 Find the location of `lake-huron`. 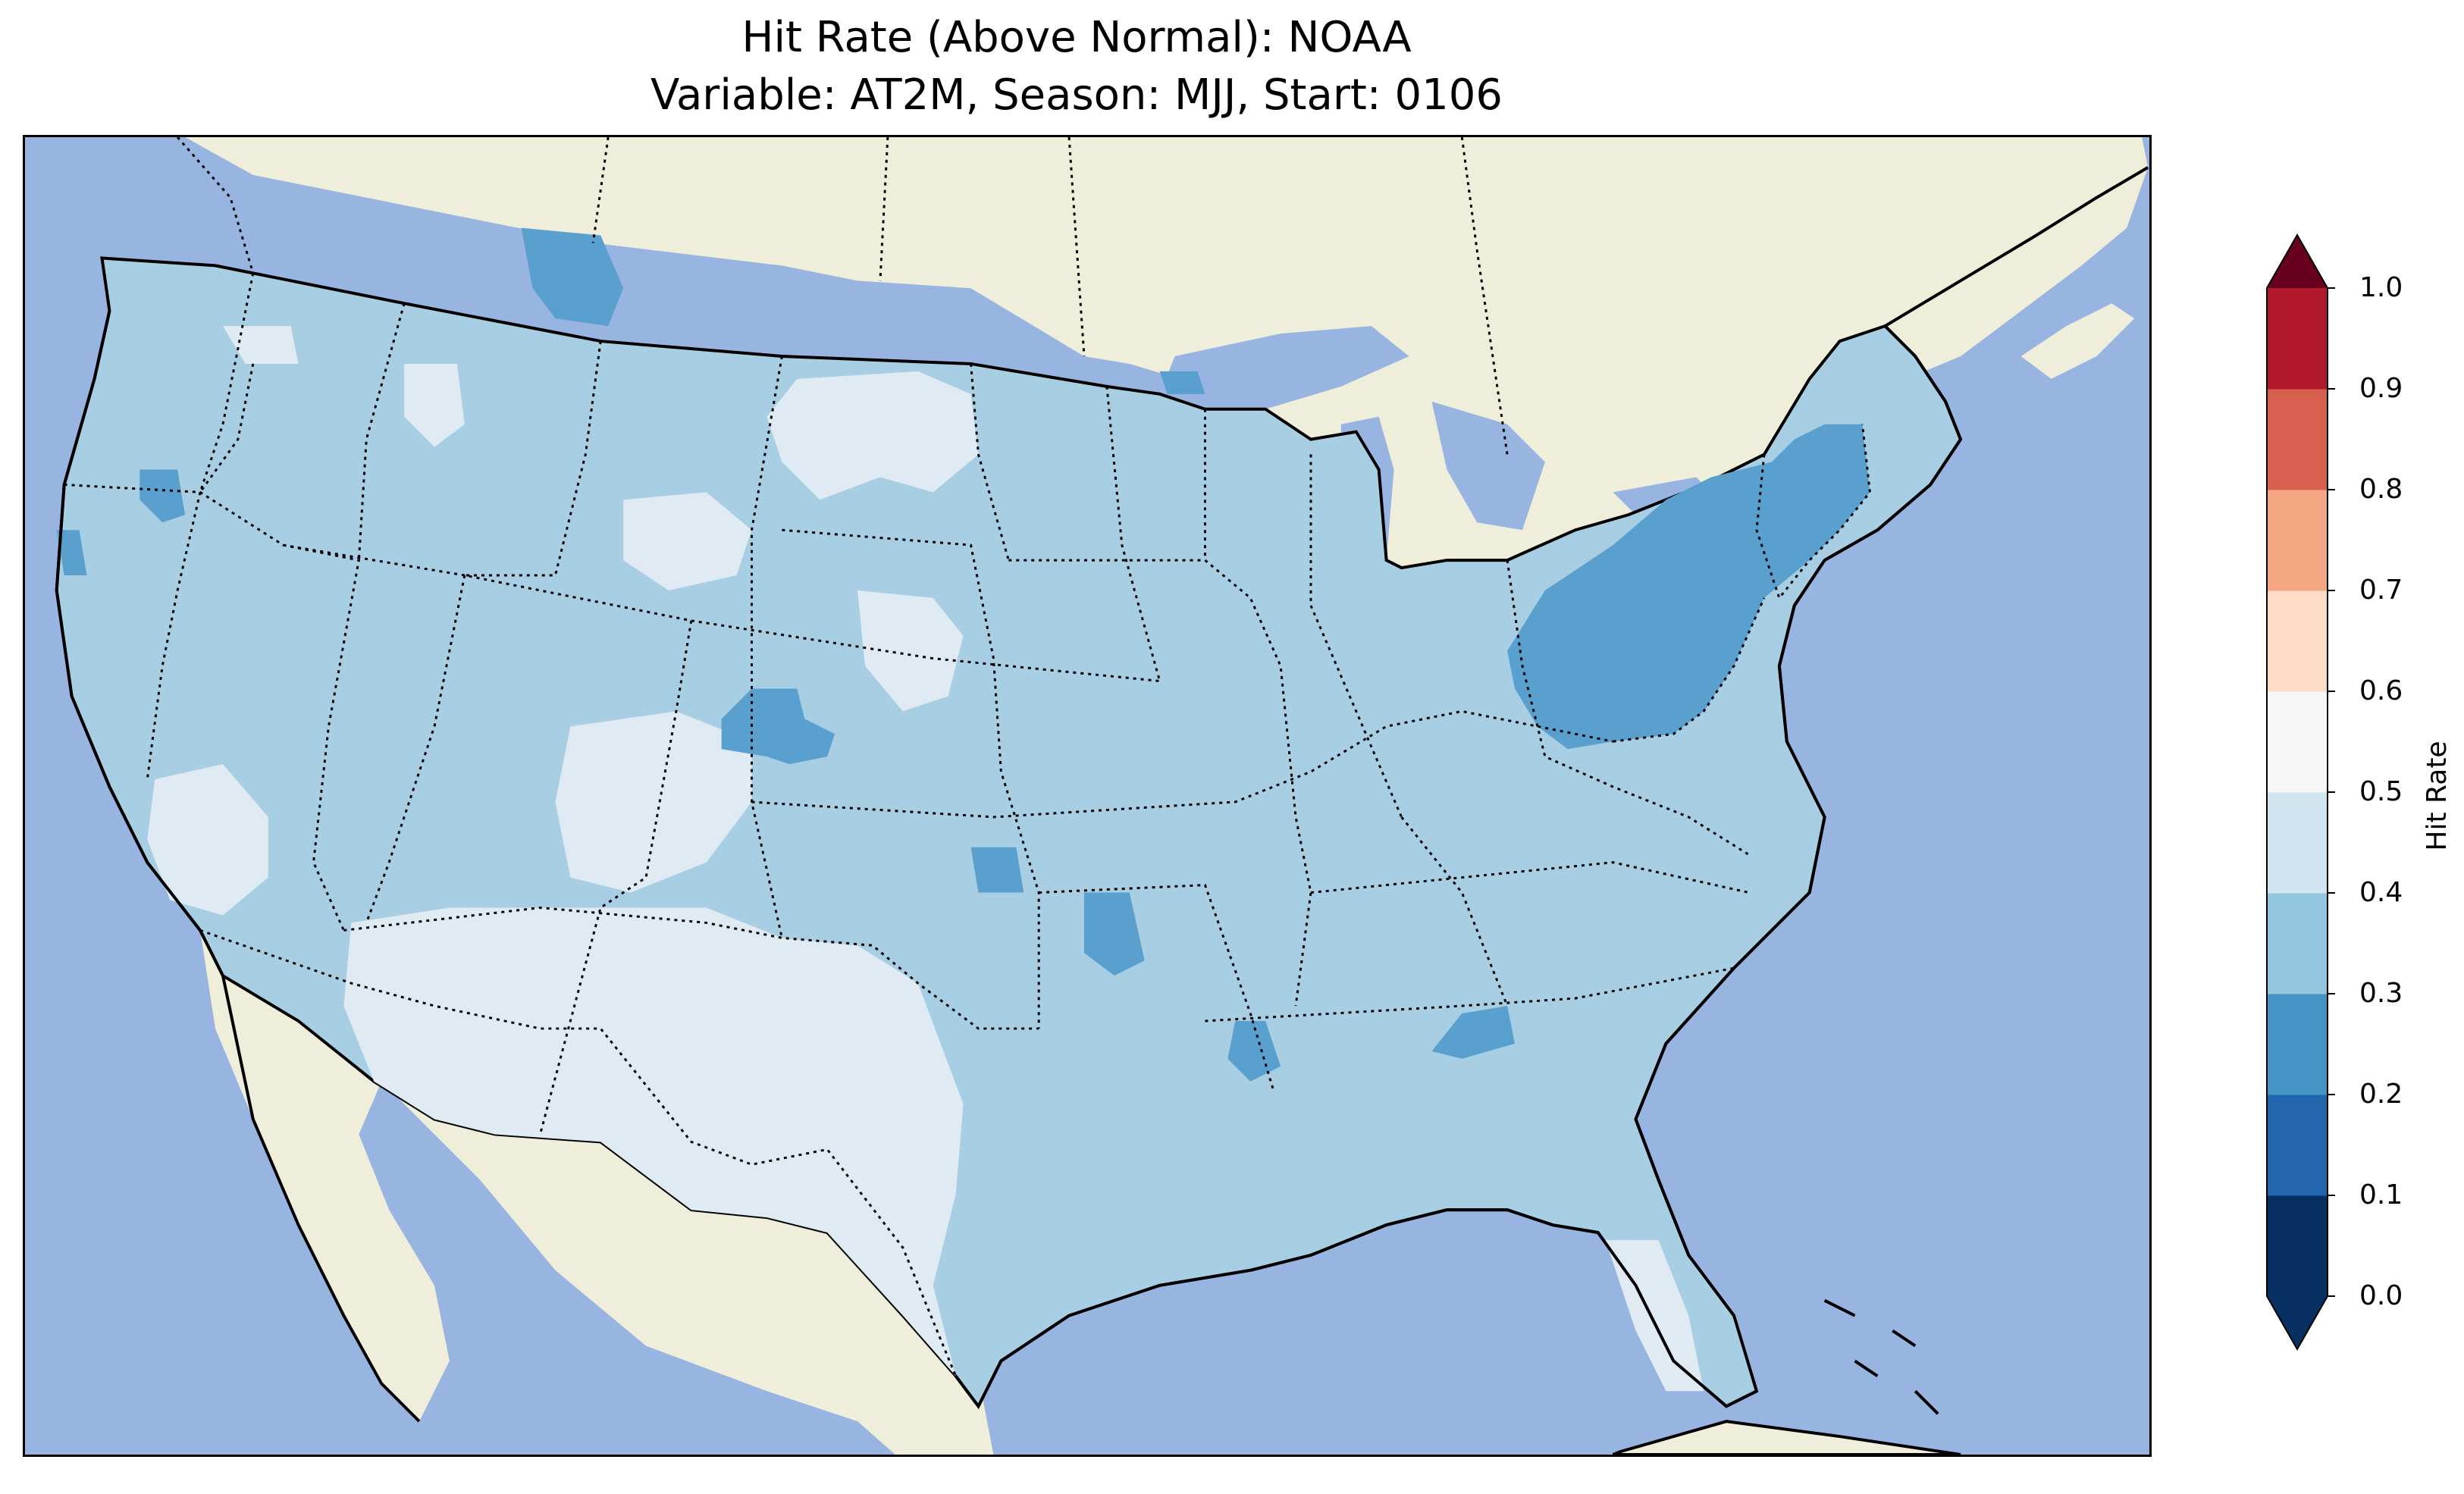

lake-huron is located at coordinates (1488, 466).